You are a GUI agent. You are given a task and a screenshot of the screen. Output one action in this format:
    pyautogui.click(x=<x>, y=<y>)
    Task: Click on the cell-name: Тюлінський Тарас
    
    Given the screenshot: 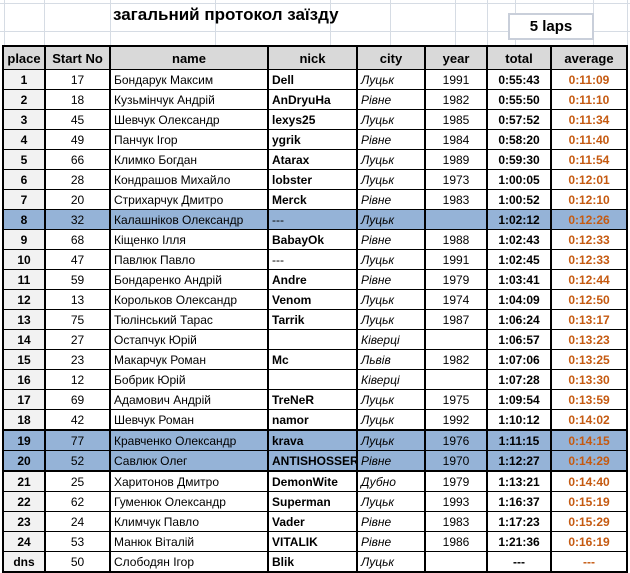 What is the action you would take?
    pyautogui.click(x=189, y=319)
    